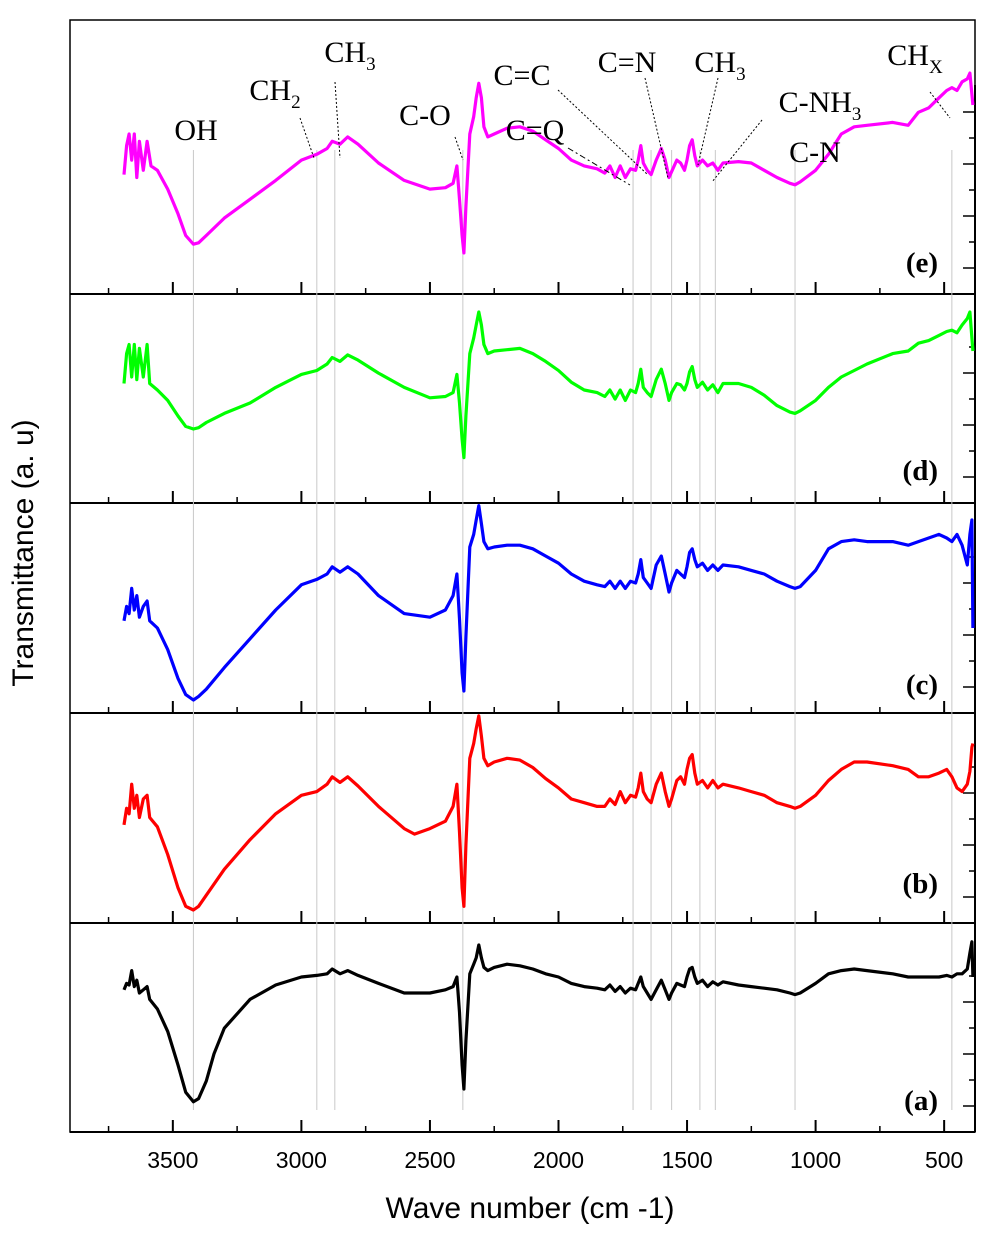  I want to click on peak-label: C=C, so click(522, 75).